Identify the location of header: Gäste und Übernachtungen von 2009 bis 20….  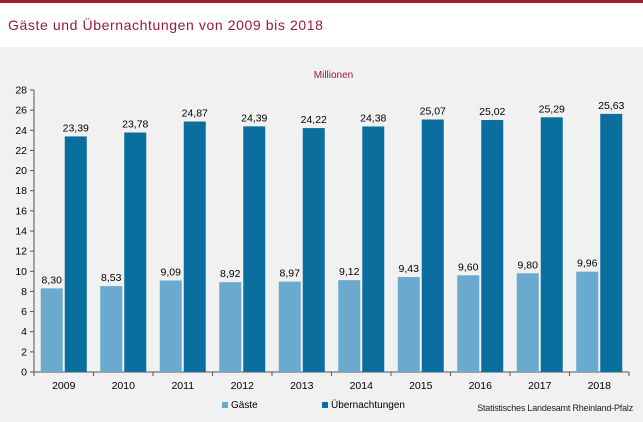
(321, 25).